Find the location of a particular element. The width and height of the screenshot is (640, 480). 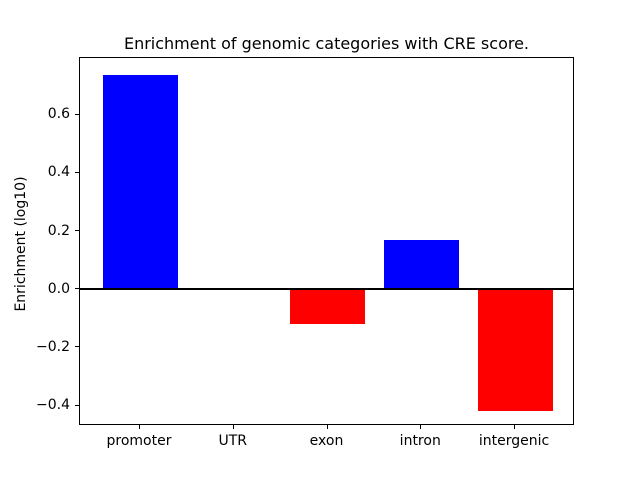

x-tick-label-intergenic: intergenic is located at coordinates (514, 441).